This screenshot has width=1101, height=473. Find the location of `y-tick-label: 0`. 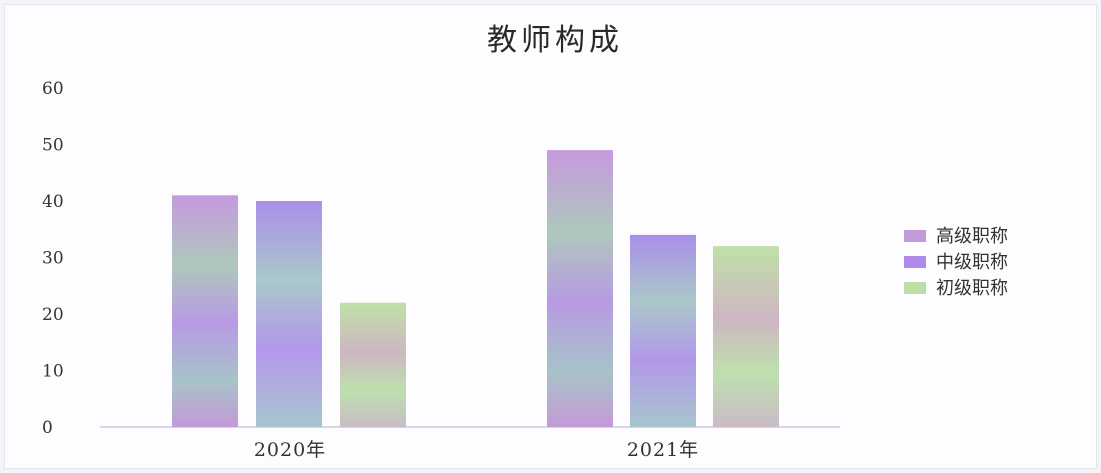

y-tick-label: 0 is located at coordinates (47, 428).